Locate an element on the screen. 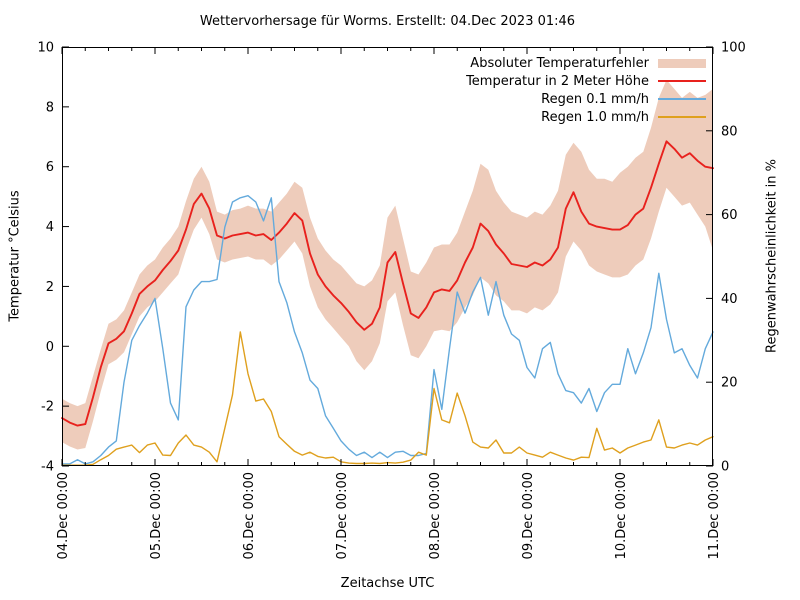 This screenshot has height=600, width=800. legend-label: Absoluter Temperaturfehler is located at coordinates (559, 63).